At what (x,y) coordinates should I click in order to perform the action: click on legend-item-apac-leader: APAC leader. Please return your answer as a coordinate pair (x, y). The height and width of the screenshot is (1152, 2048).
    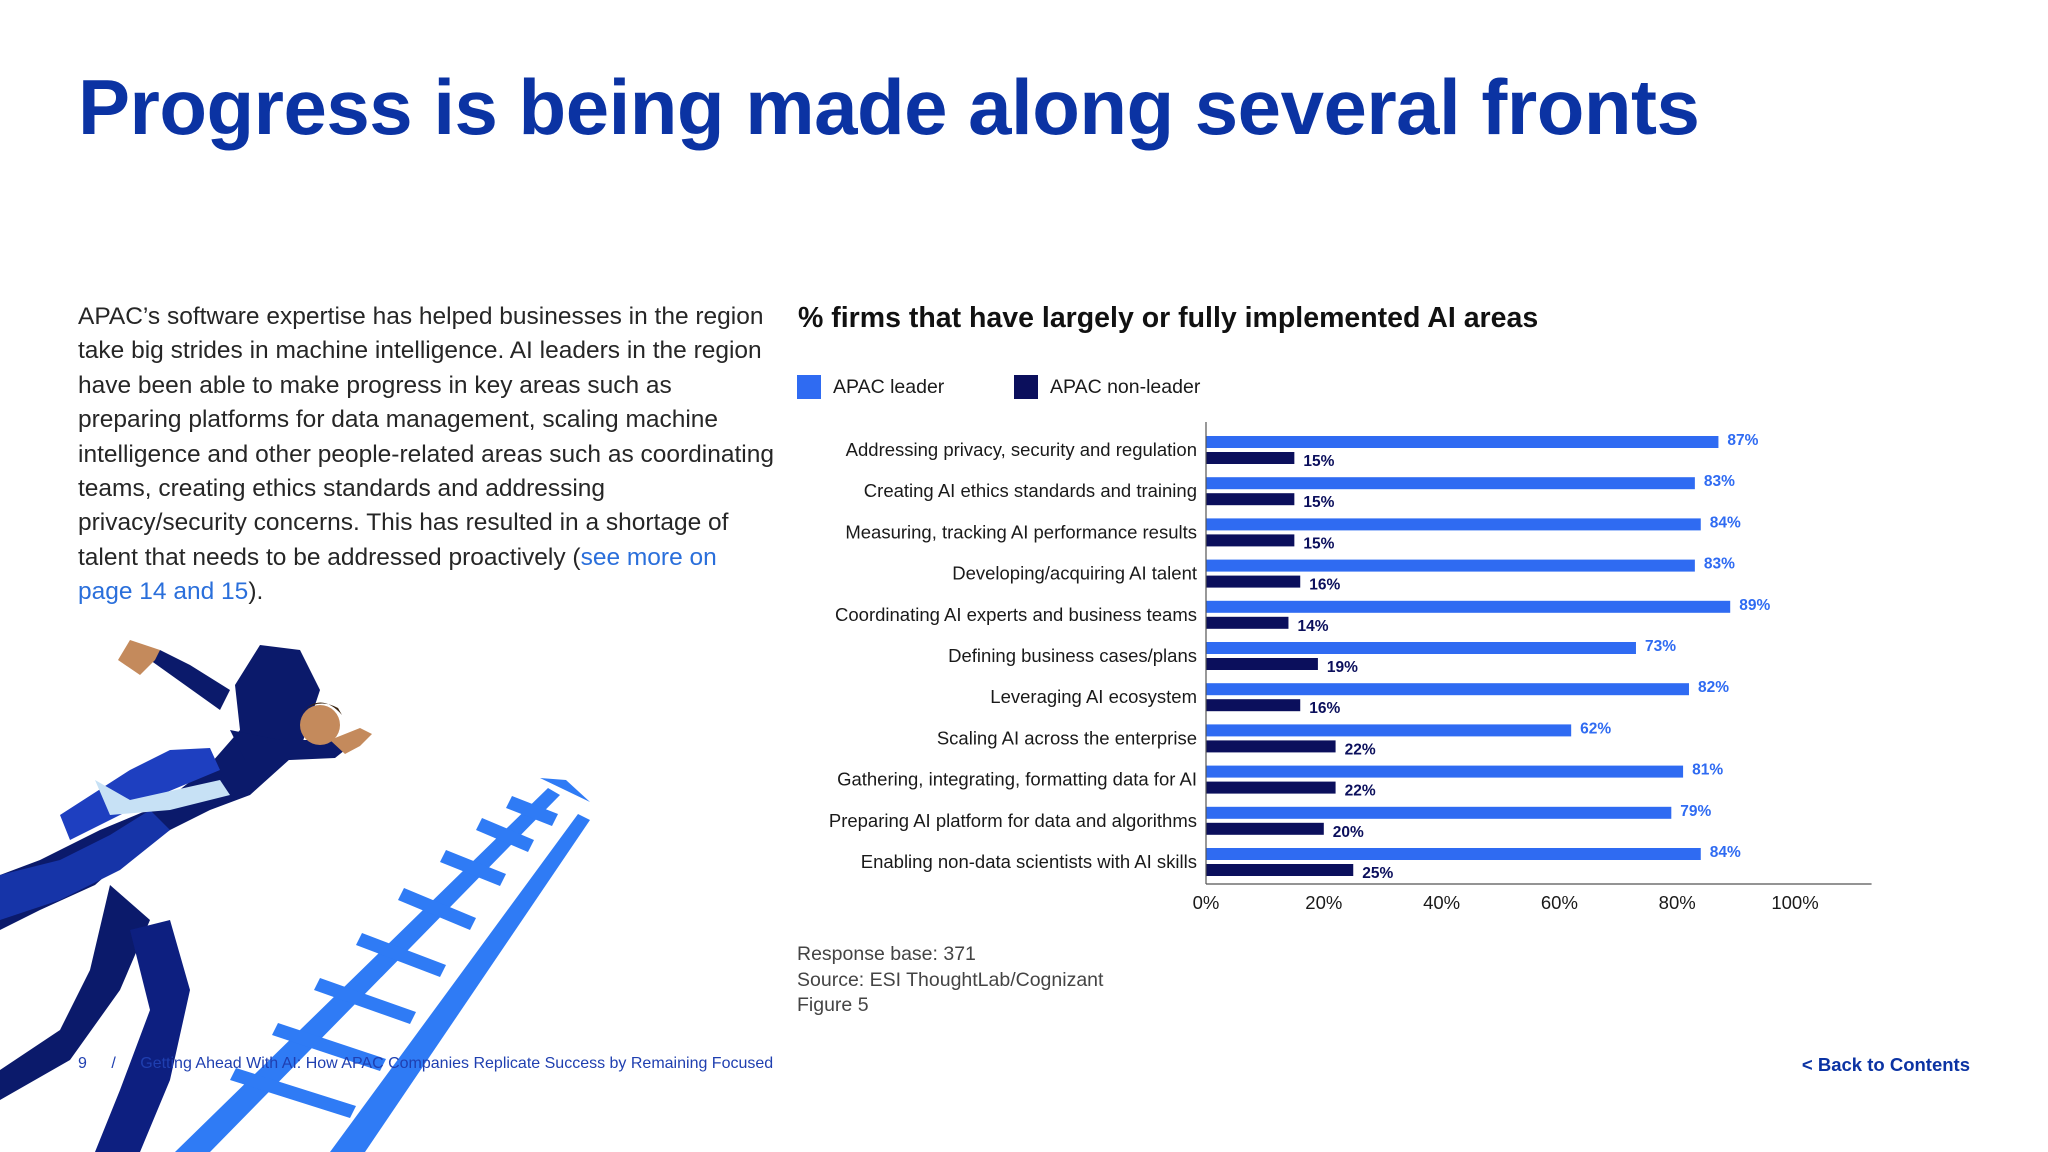
    Looking at the image, I should click on (870, 387).